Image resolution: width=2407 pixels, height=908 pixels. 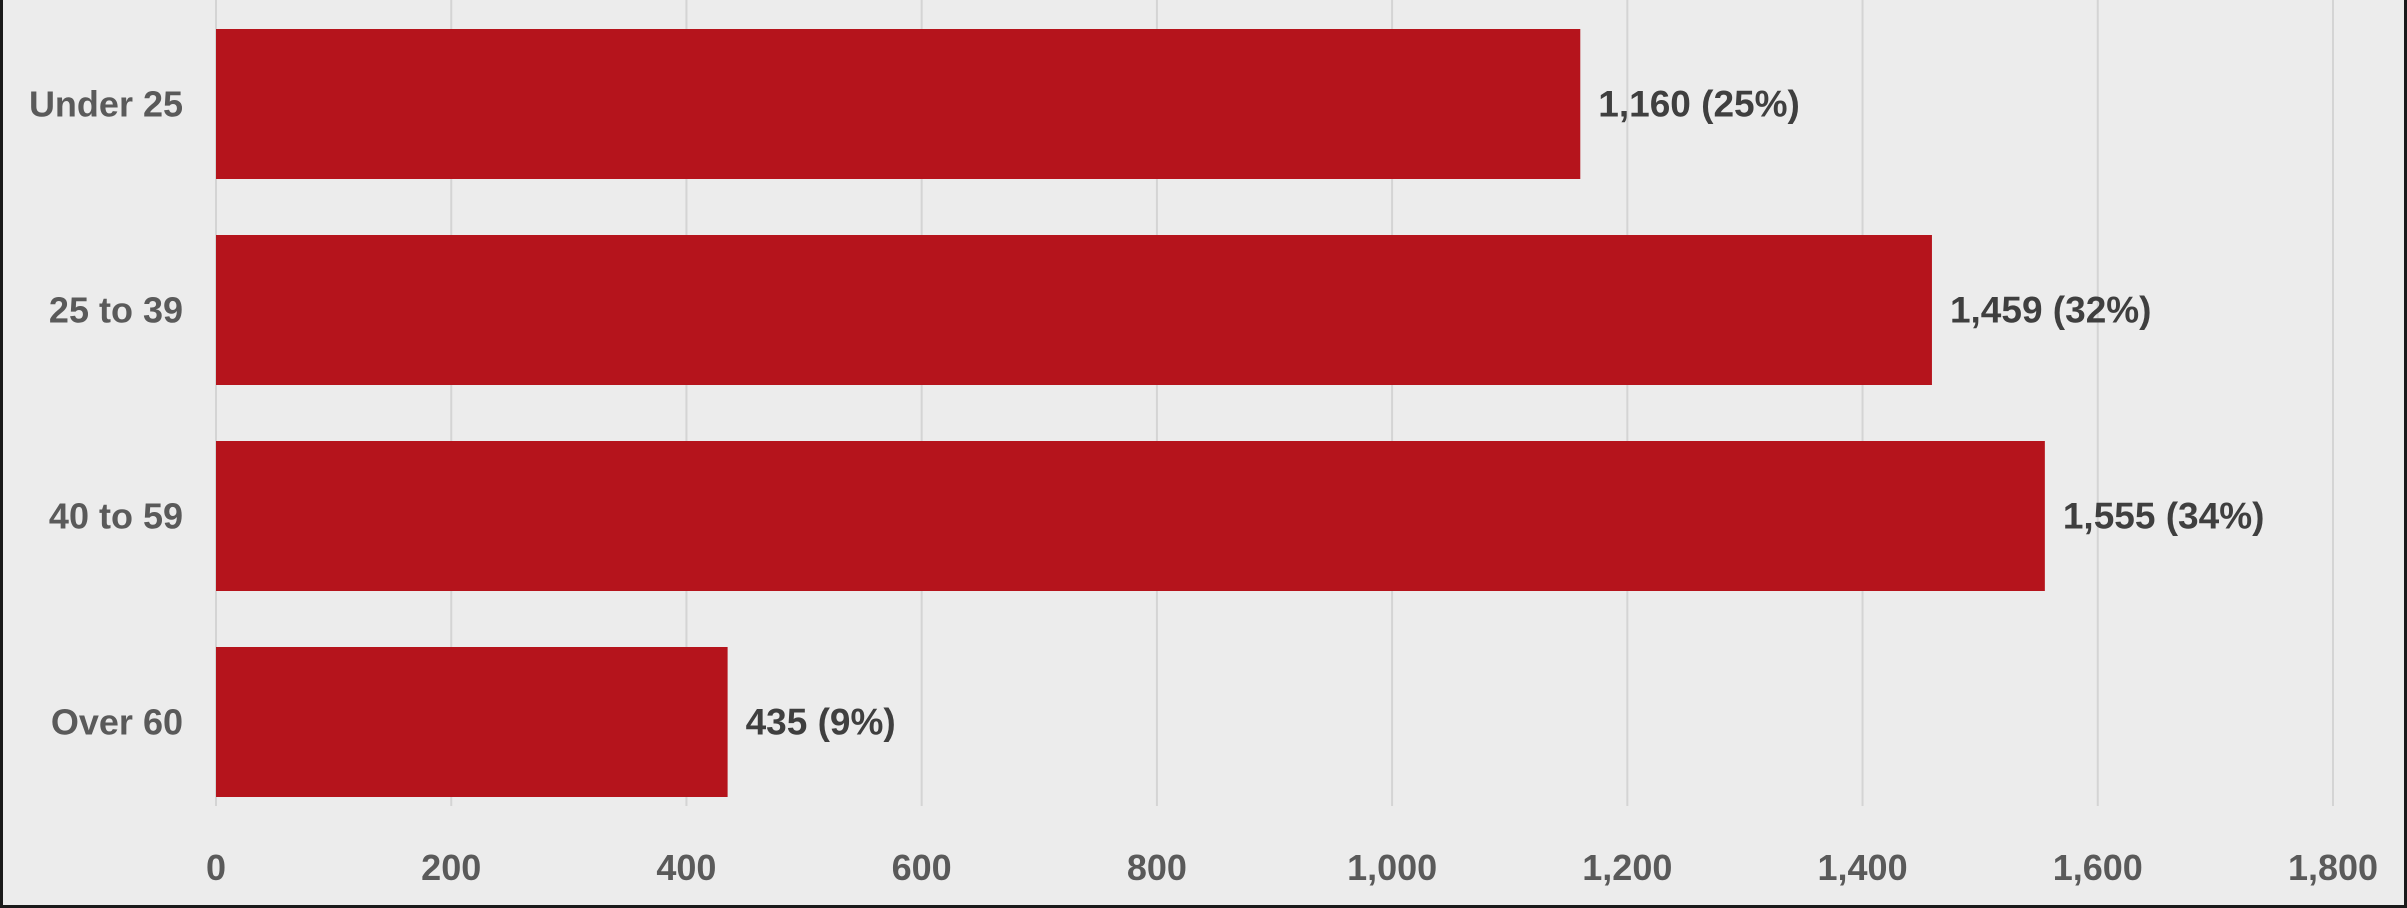 What do you see at coordinates (1157, 867) in the screenshot?
I see `x-tick-label: 800` at bounding box center [1157, 867].